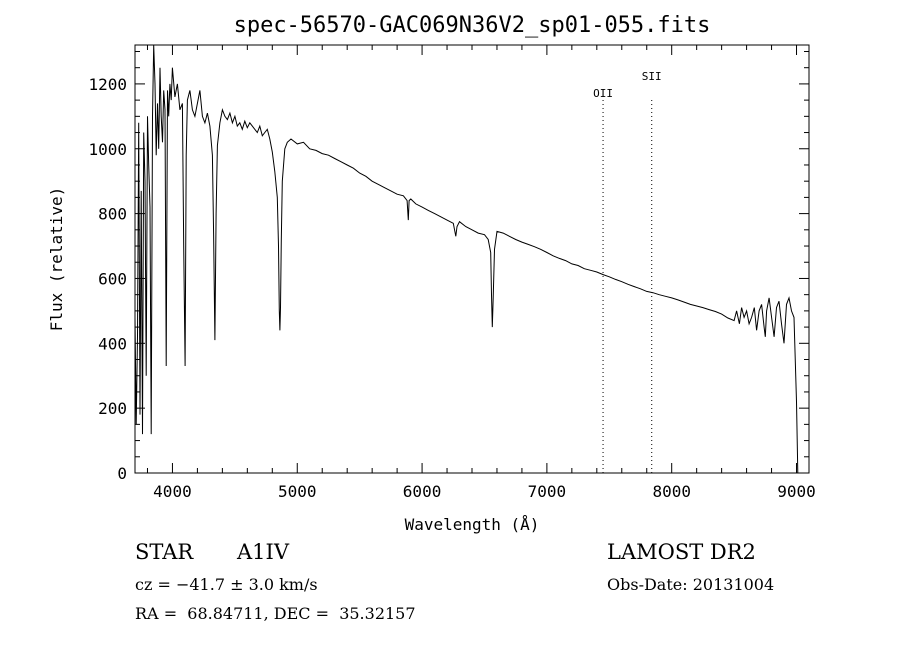  What do you see at coordinates (107, 84) in the screenshot?
I see `y-tick-label: 1200` at bounding box center [107, 84].